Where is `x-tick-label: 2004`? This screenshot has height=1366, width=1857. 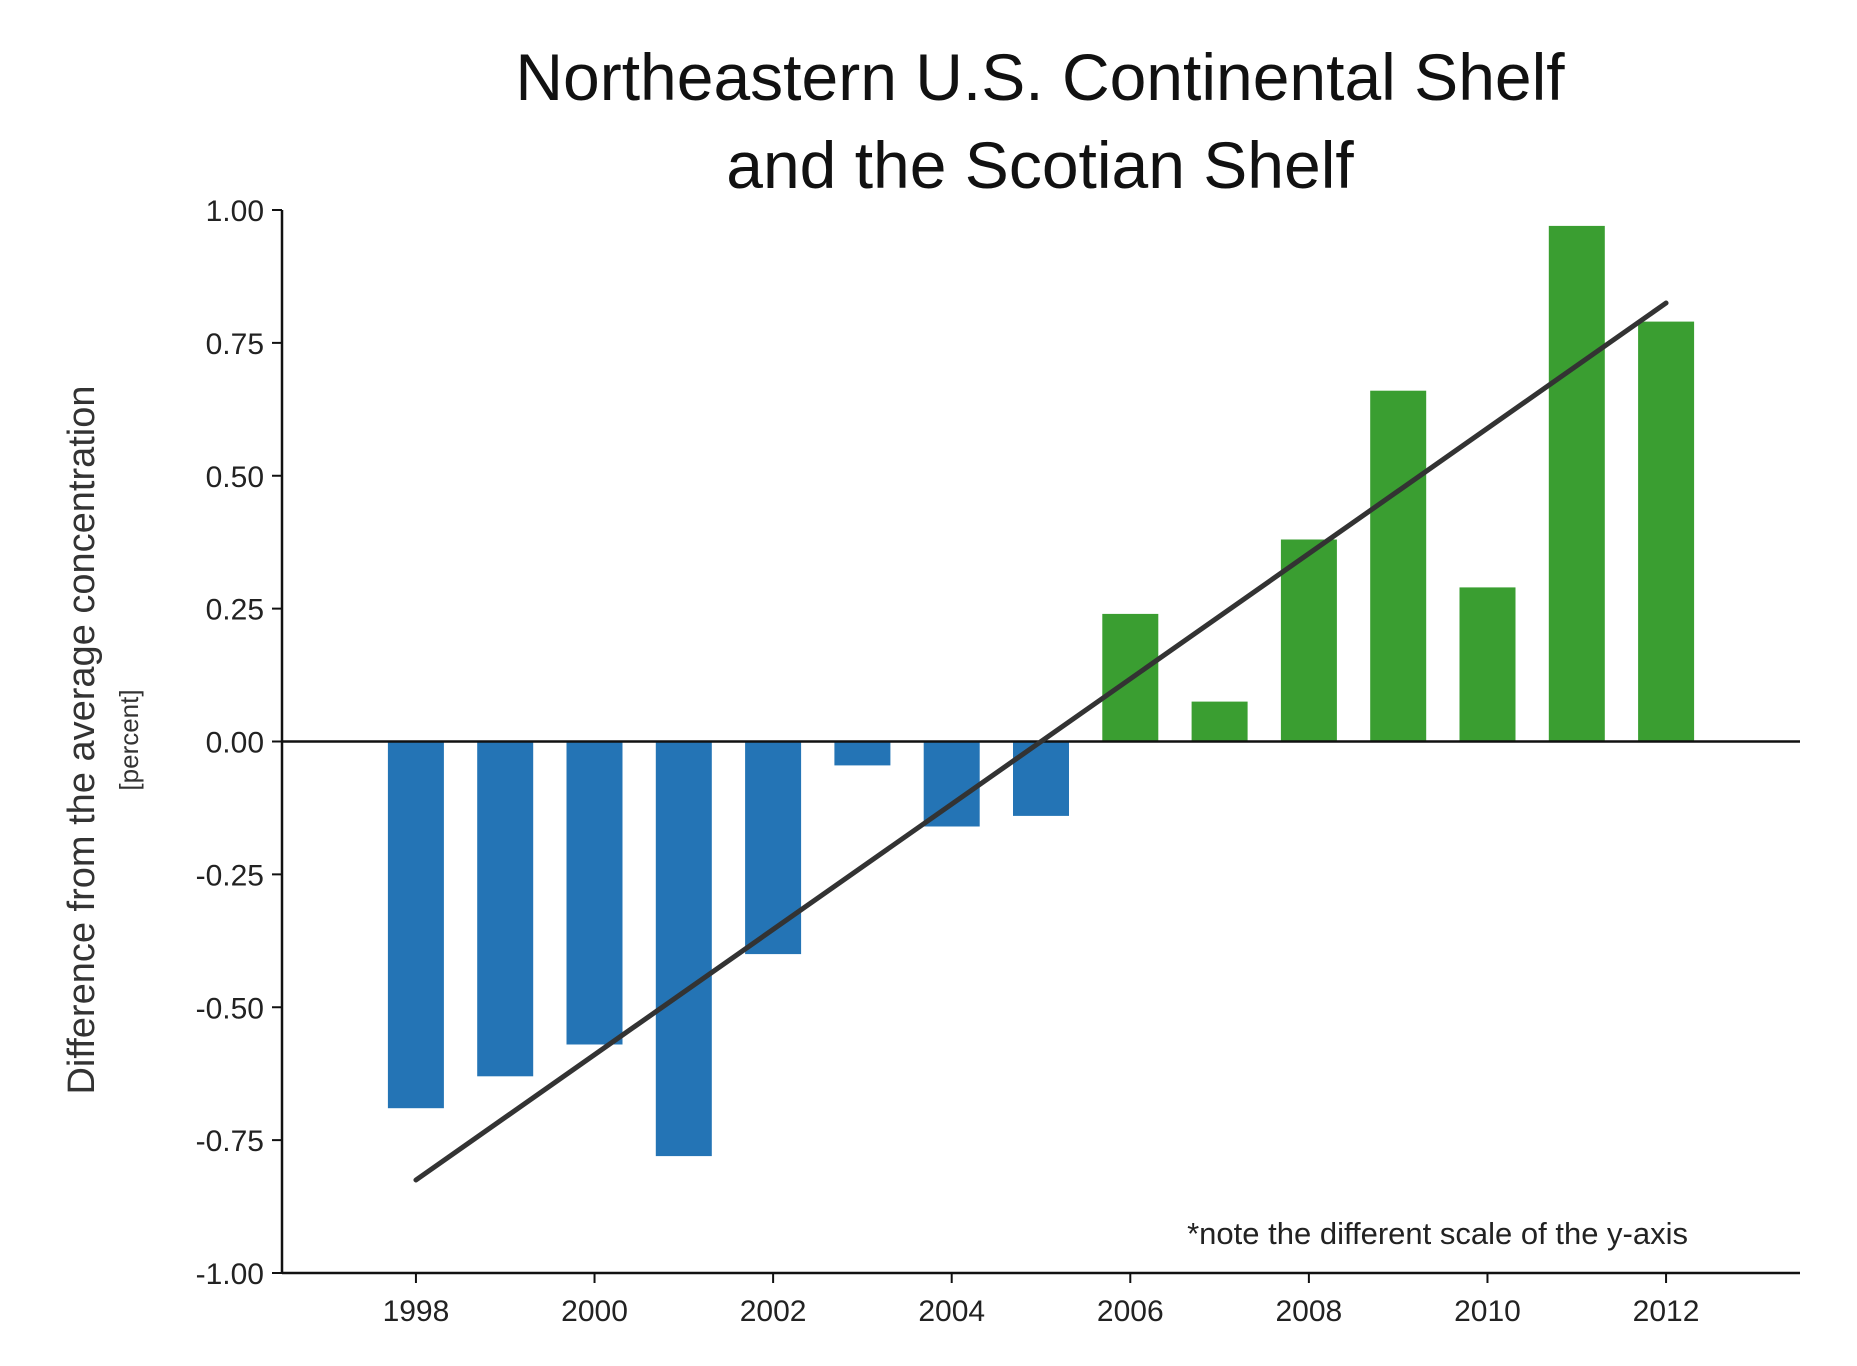
x-tick-label: 2004 is located at coordinates (951, 1311).